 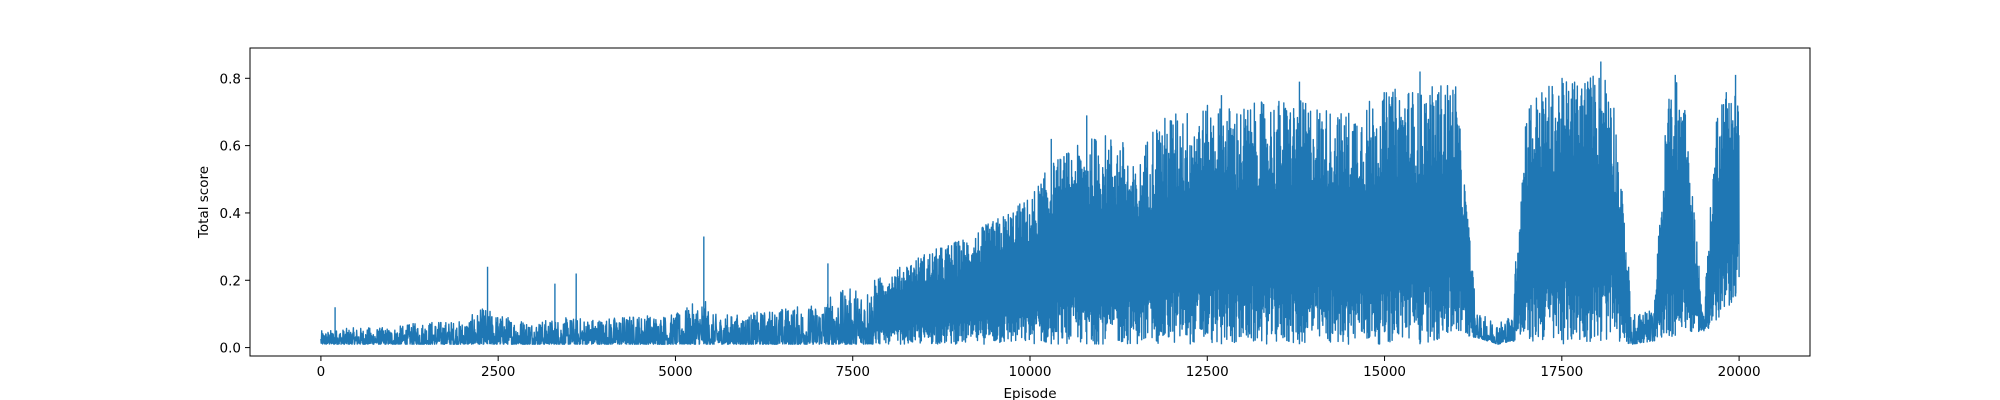 What do you see at coordinates (230, 281) in the screenshot?
I see `y-tick-label: 0.2` at bounding box center [230, 281].